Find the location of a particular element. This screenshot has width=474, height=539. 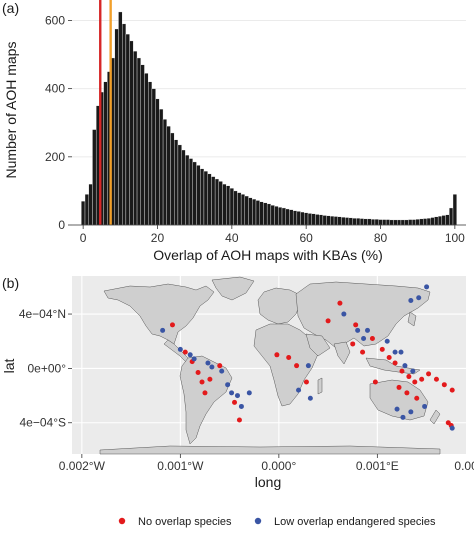

legend-label-low-overlap: Low overlap endangered species is located at coordinates (355, 522).